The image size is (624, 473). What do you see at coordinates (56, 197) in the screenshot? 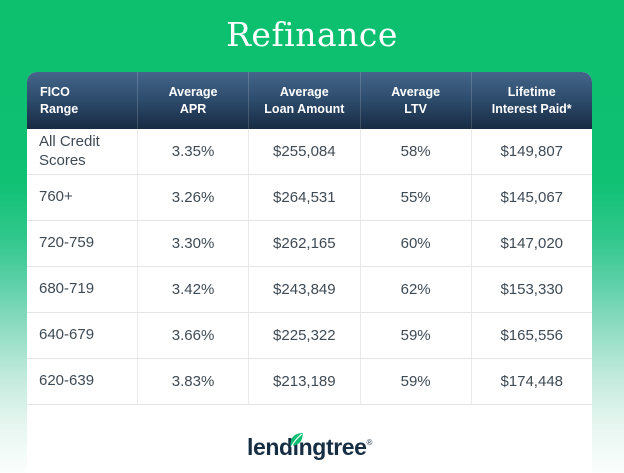
I see `cell-fico: 760+` at bounding box center [56, 197].